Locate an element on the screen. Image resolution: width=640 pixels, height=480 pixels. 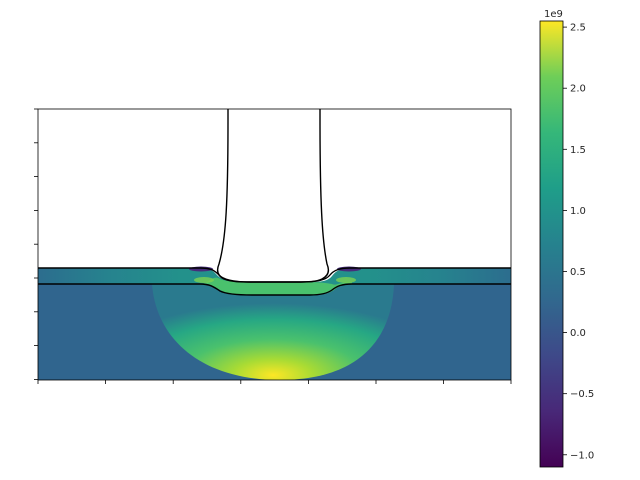
x-axis-ticks is located at coordinates (274, 382).